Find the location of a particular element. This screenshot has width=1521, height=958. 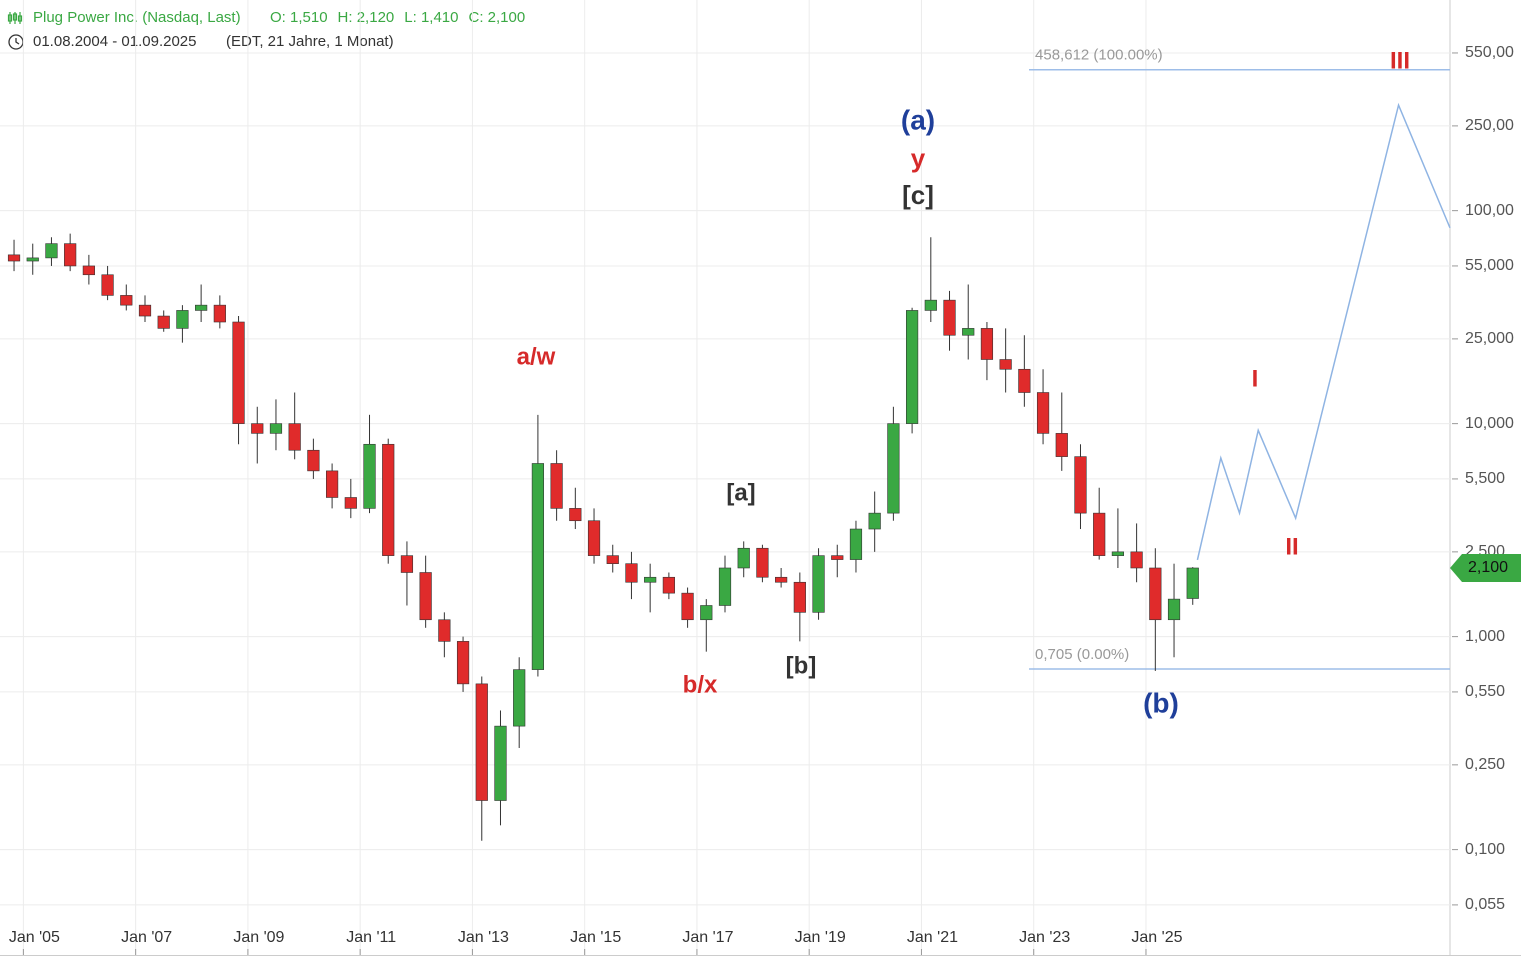

x-tick-label: Jan '25 is located at coordinates (1156, 937).